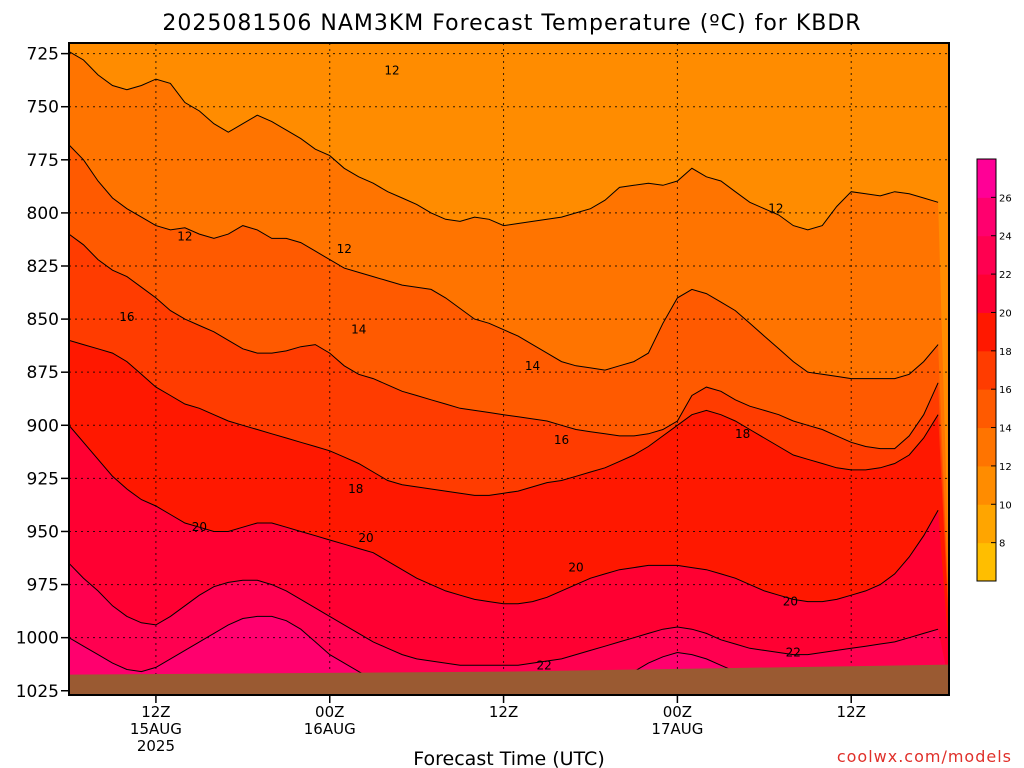 Image resolution: width=1024 pixels, height=768 pixels. Describe the element at coordinates (43, 479) in the screenshot. I see `y-tick-label: 925` at that location.